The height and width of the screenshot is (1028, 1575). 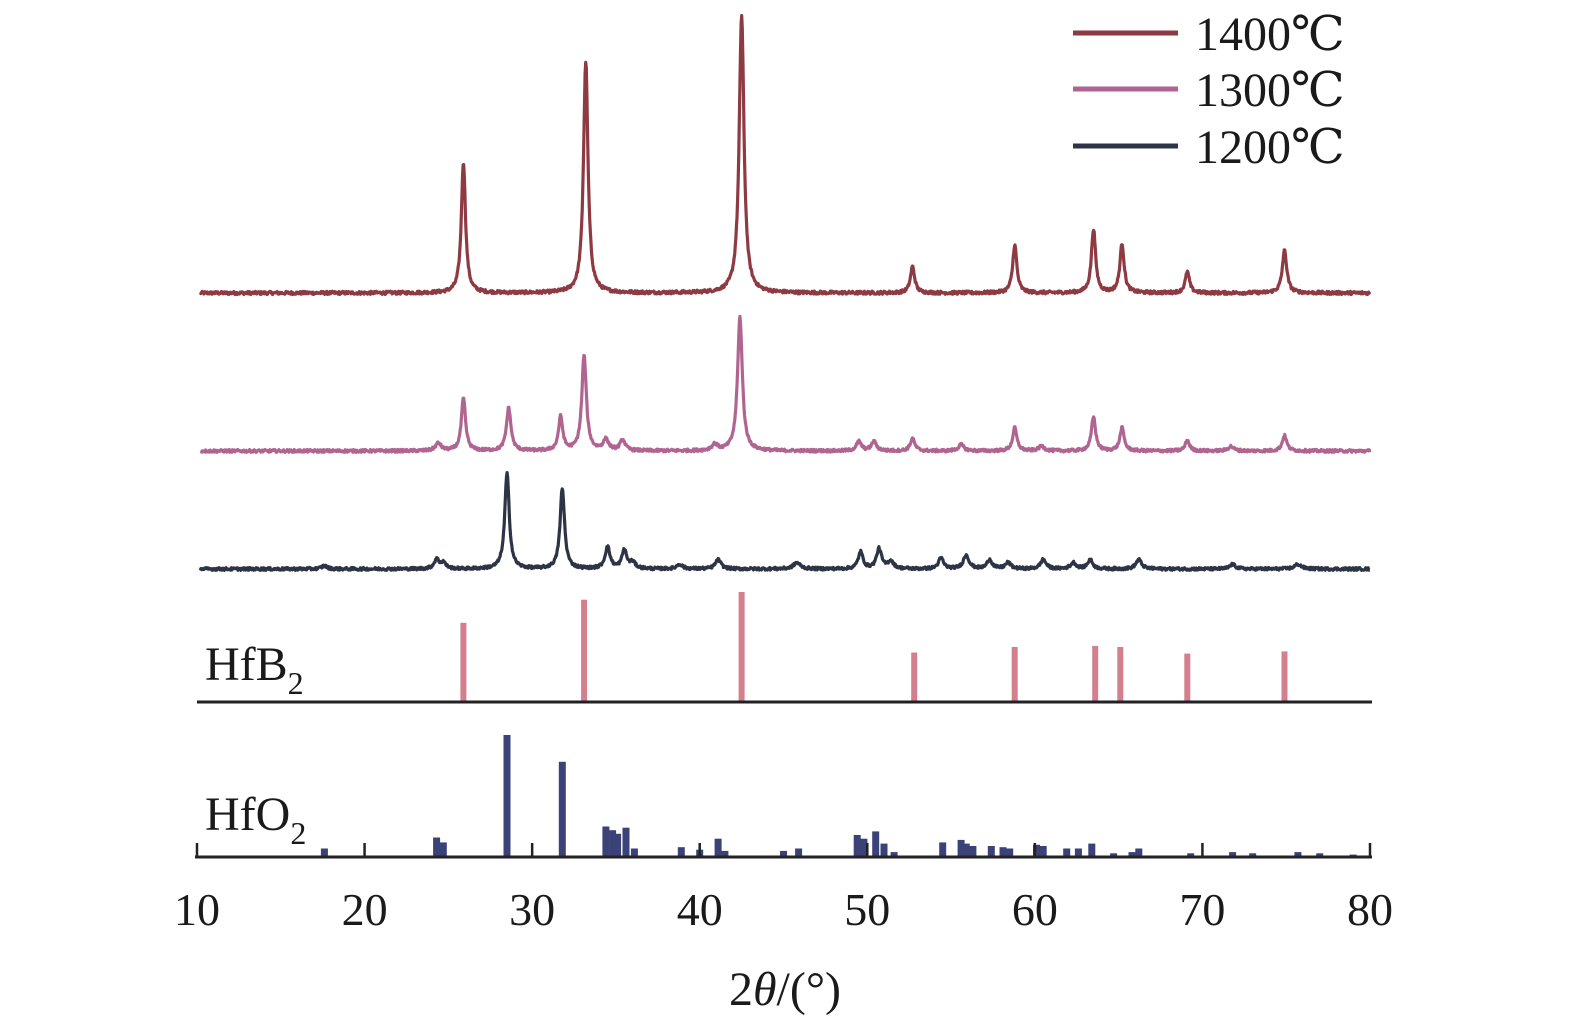 I want to click on x-tick-label: 10, so click(x=197, y=909).